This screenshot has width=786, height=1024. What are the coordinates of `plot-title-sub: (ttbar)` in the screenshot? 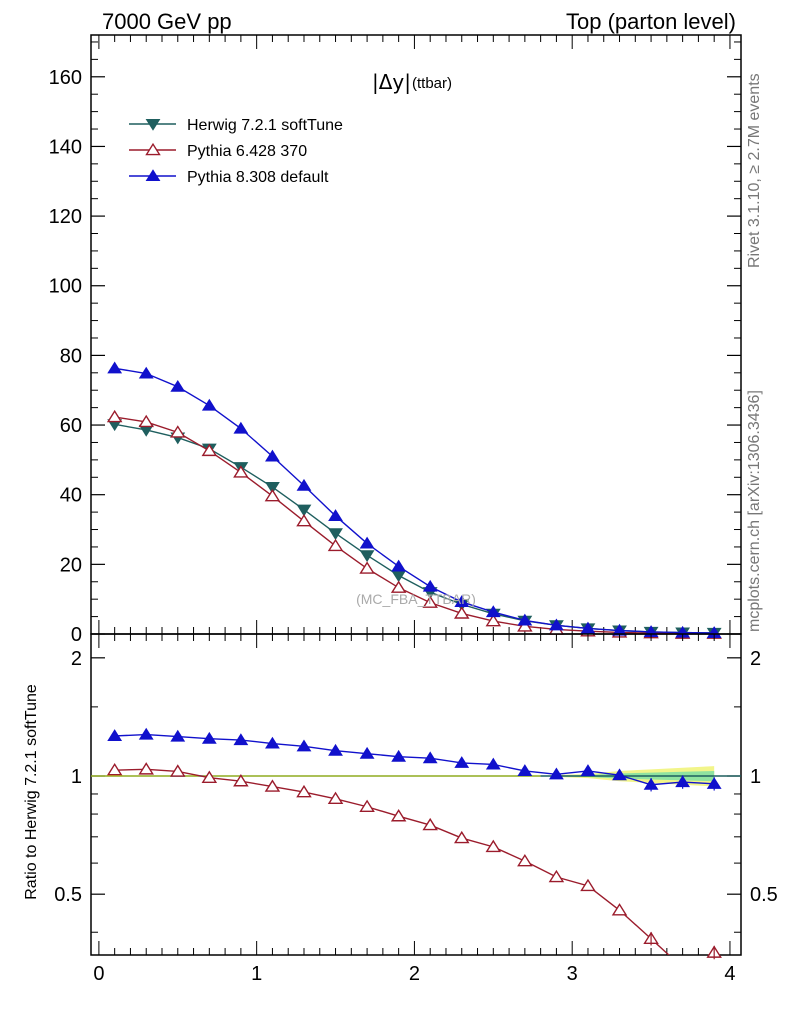 It's located at (432, 83).